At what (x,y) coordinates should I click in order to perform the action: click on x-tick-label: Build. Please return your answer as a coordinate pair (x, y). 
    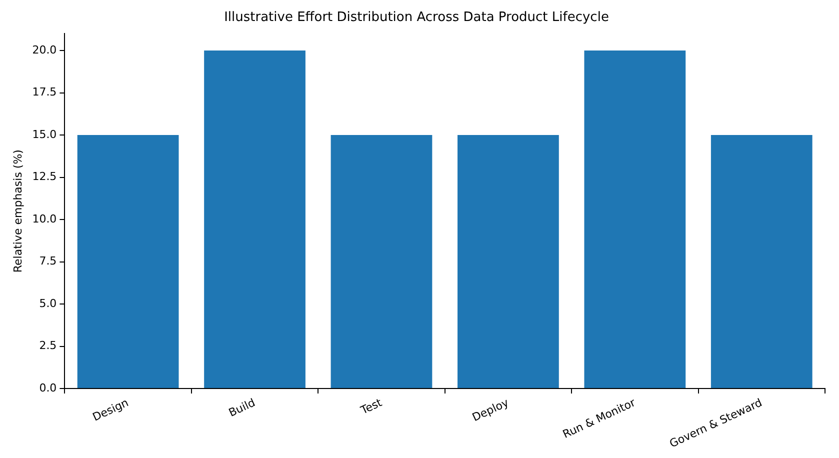
    Looking at the image, I should click on (242, 408).